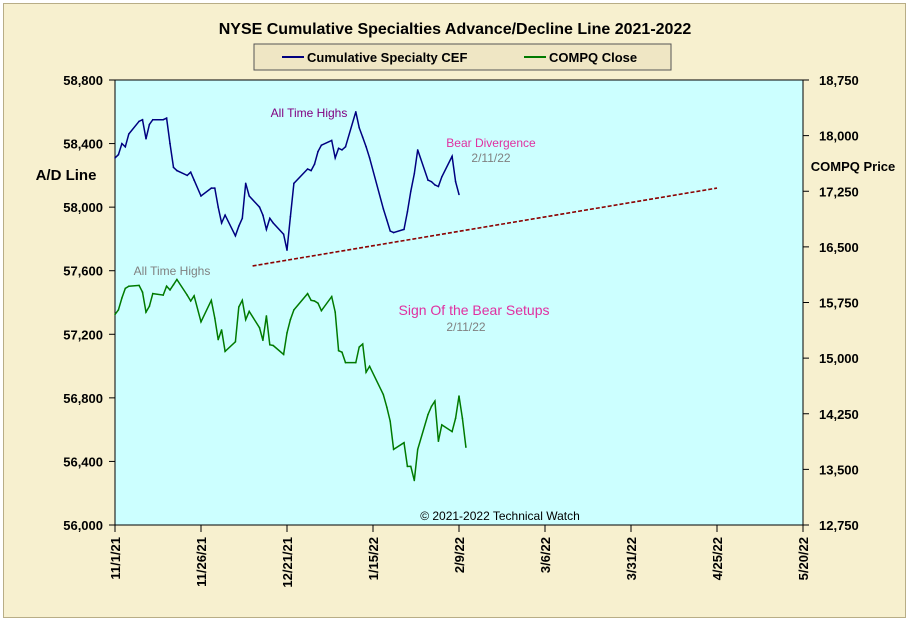 This screenshot has width=911, height=623. I want to click on right-tick-label: 15,000, so click(839, 358).